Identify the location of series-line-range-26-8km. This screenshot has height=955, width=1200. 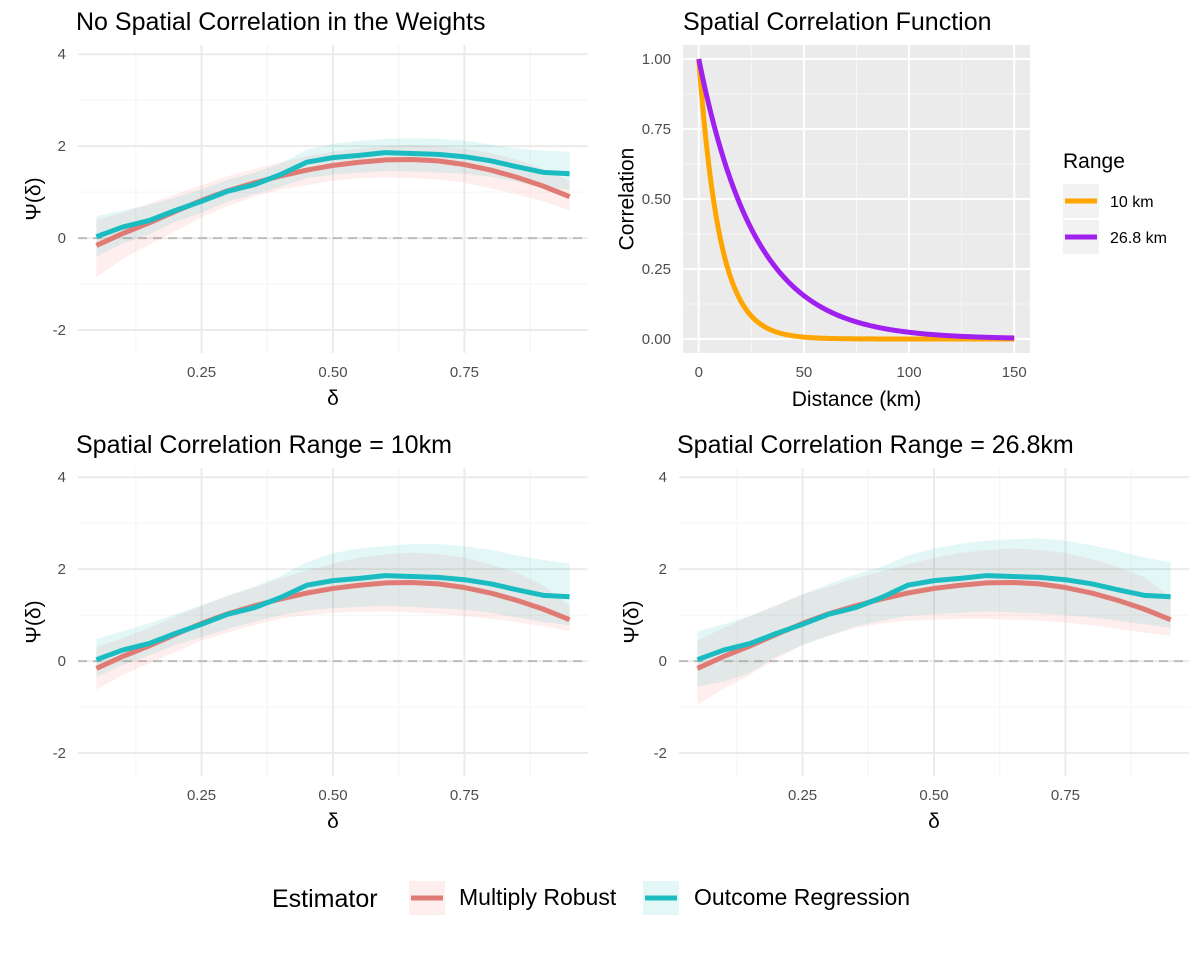
(856, 199).